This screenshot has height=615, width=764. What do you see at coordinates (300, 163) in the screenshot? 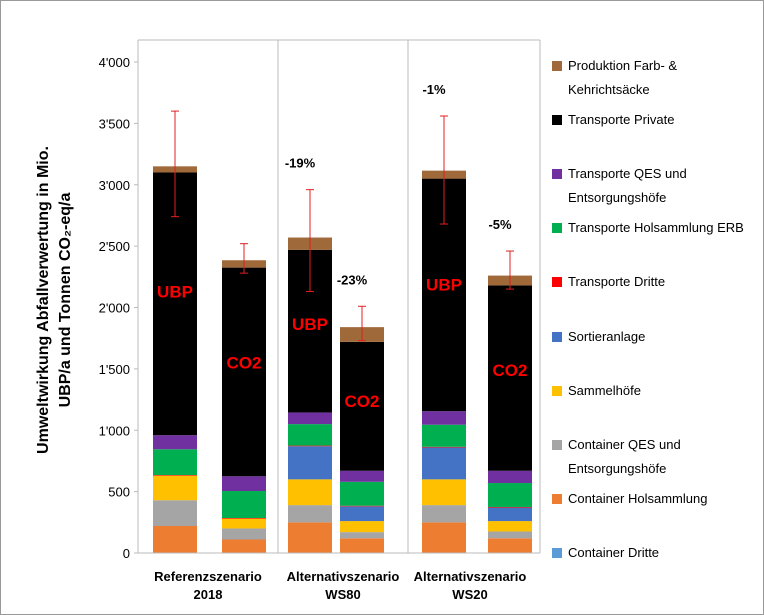
I see `change-label: -19%` at bounding box center [300, 163].